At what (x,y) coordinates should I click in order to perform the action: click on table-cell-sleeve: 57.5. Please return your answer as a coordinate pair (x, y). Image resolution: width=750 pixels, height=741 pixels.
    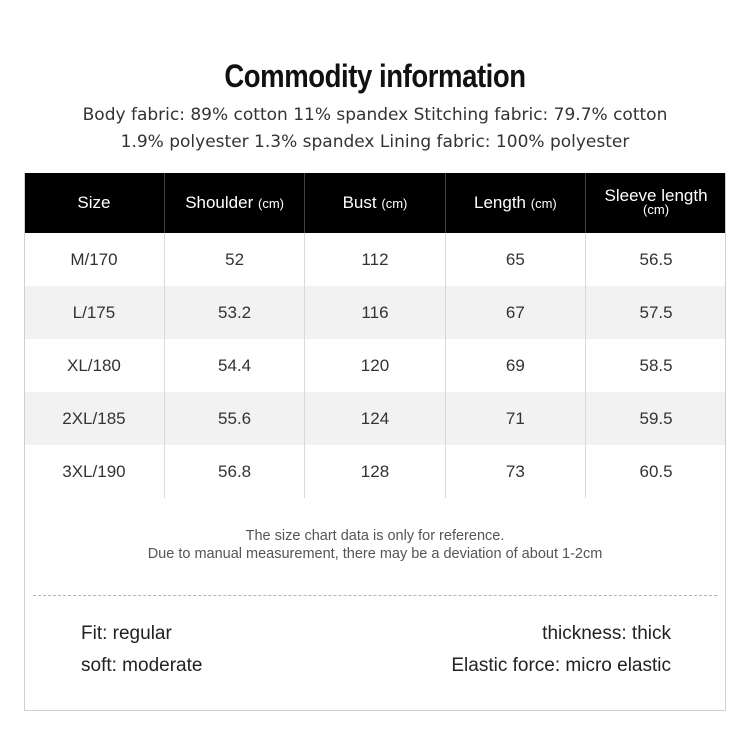
    Looking at the image, I should click on (655, 312).